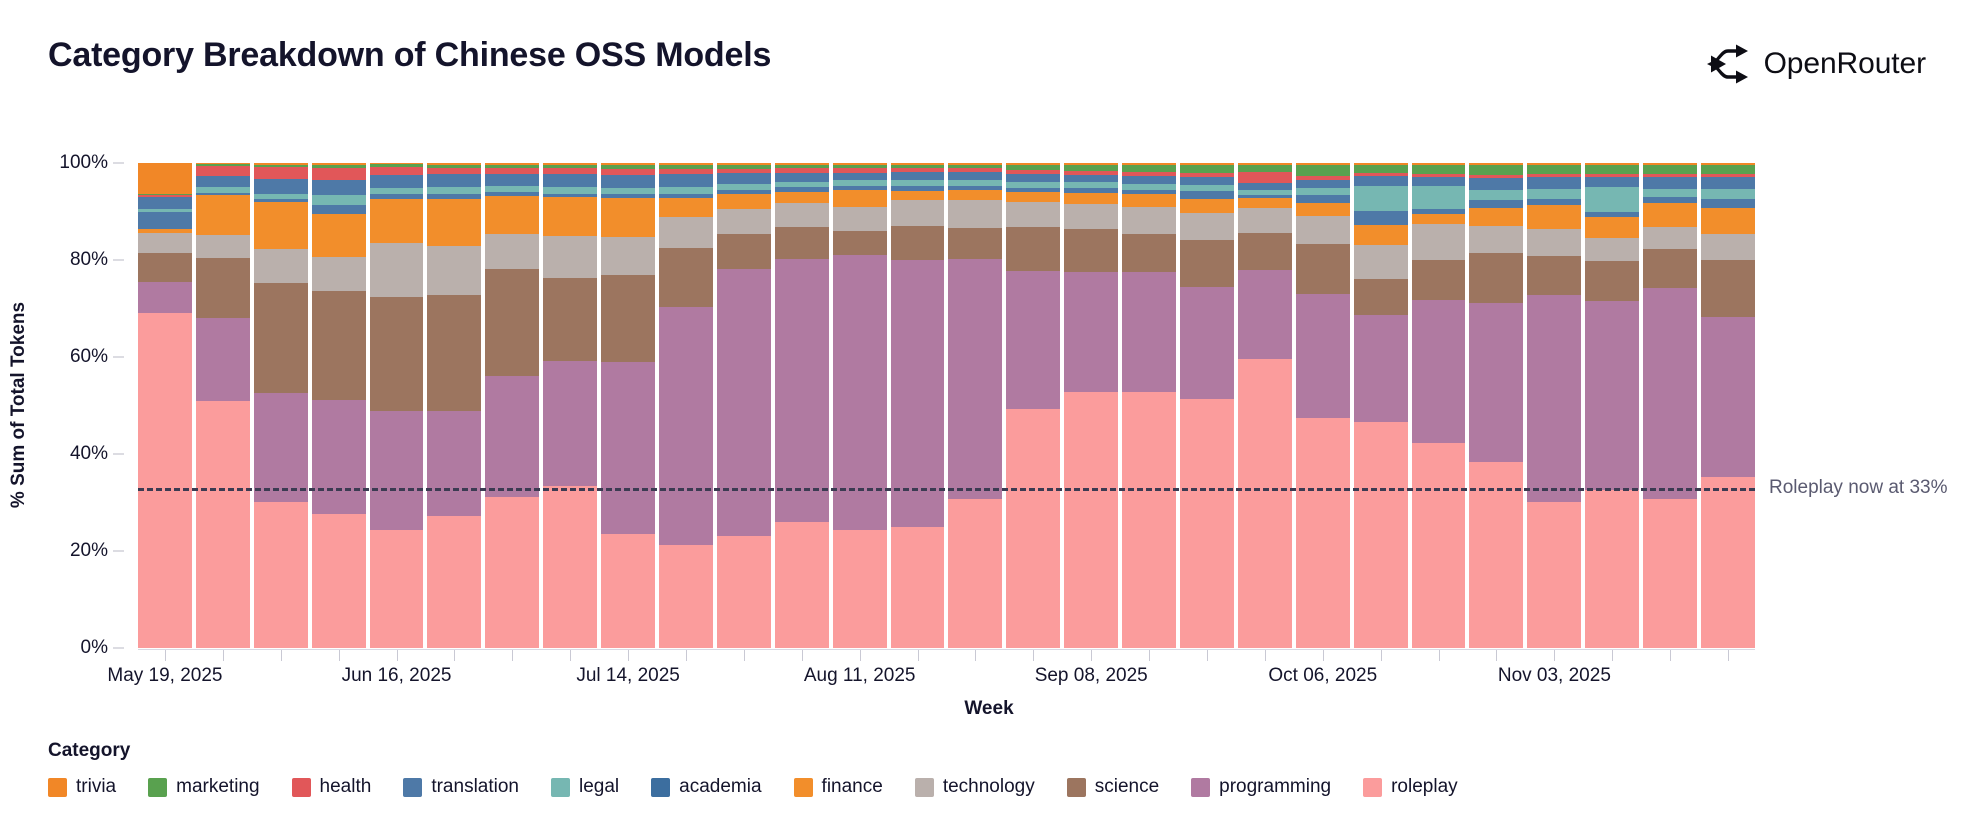 Image resolution: width=1978 pixels, height=828 pixels. Describe the element at coordinates (706, 787) in the screenshot. I see `legend-item-academia: academia` at that location.